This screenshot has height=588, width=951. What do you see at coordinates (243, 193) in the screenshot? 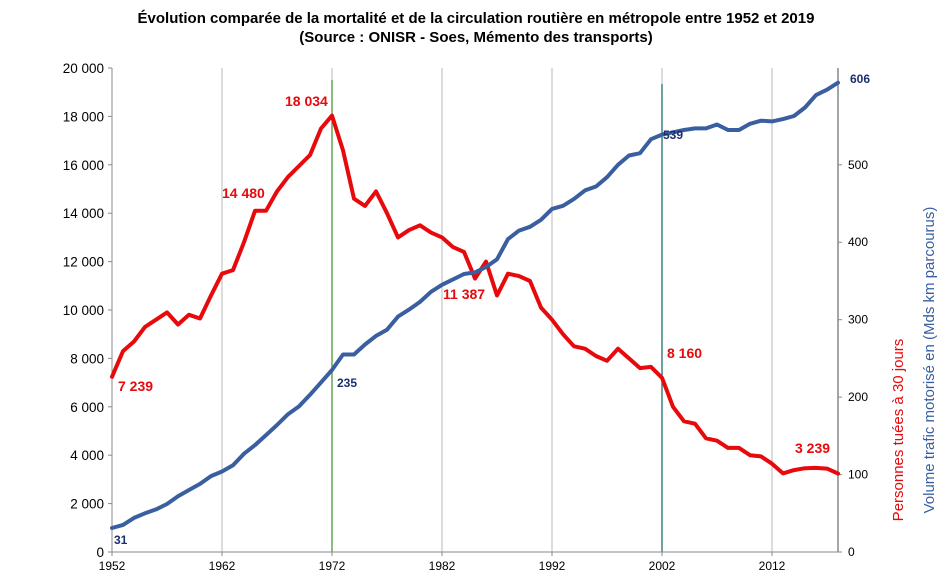
I see `data-label: 14 480` at bounding box center [243, 193].